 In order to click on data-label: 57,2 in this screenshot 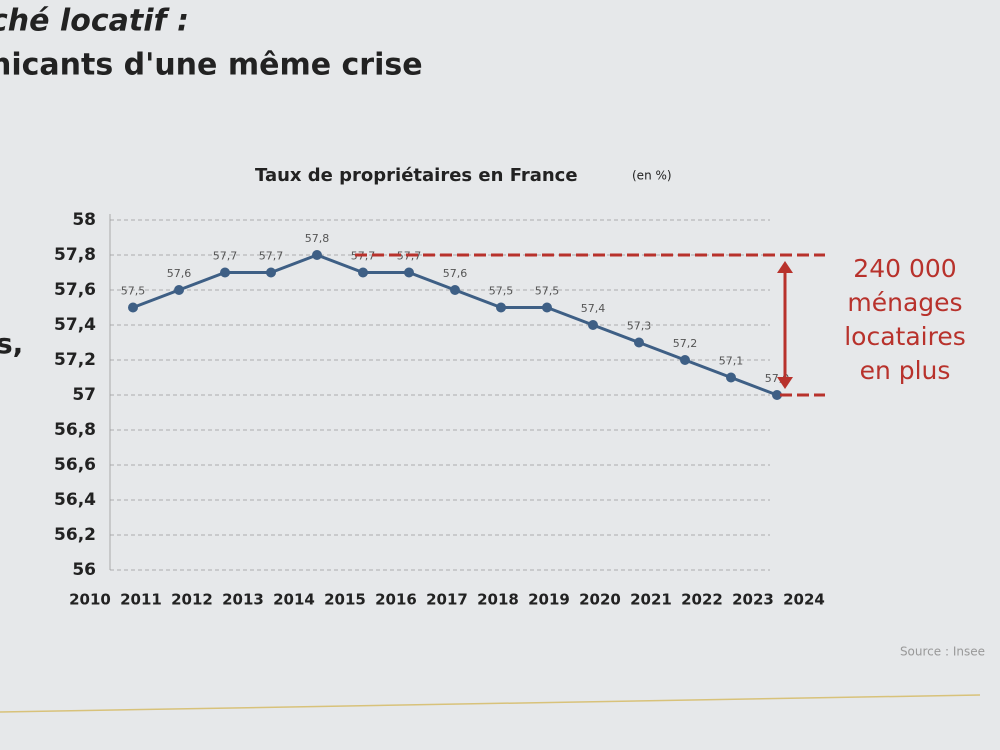, I will do `click(685, 343)`.